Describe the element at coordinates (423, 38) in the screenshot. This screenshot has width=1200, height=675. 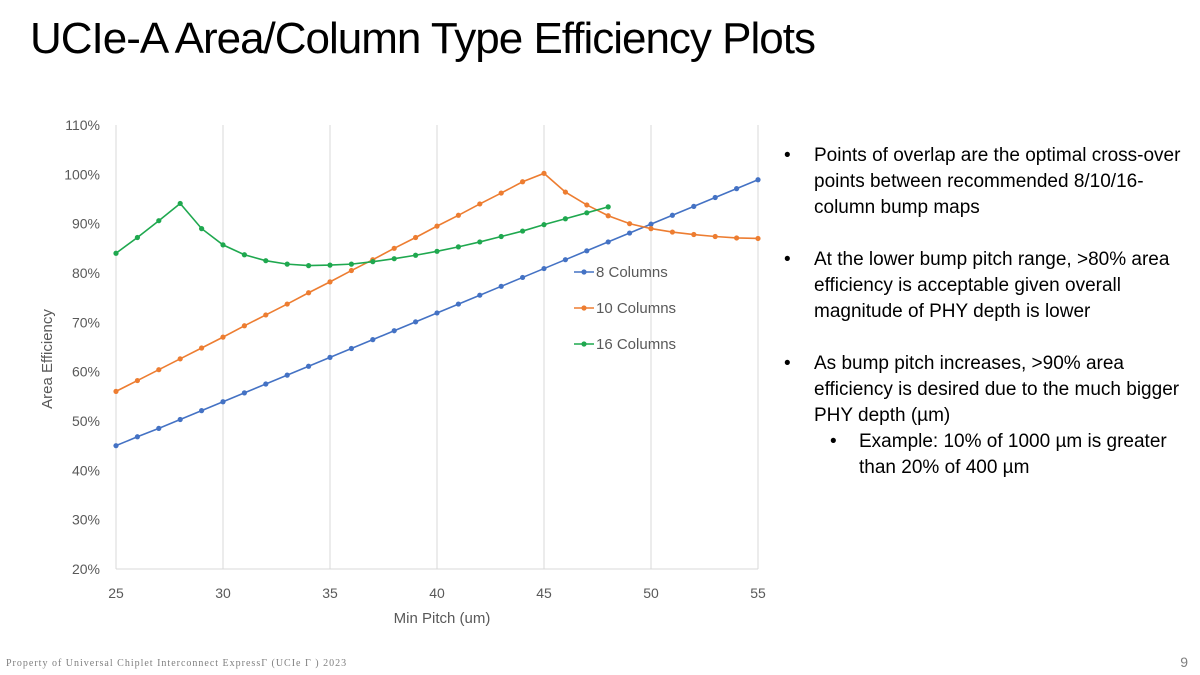
I see `slide-title: UCIe-A Area/Column Type Efficiency Plots` at that location.